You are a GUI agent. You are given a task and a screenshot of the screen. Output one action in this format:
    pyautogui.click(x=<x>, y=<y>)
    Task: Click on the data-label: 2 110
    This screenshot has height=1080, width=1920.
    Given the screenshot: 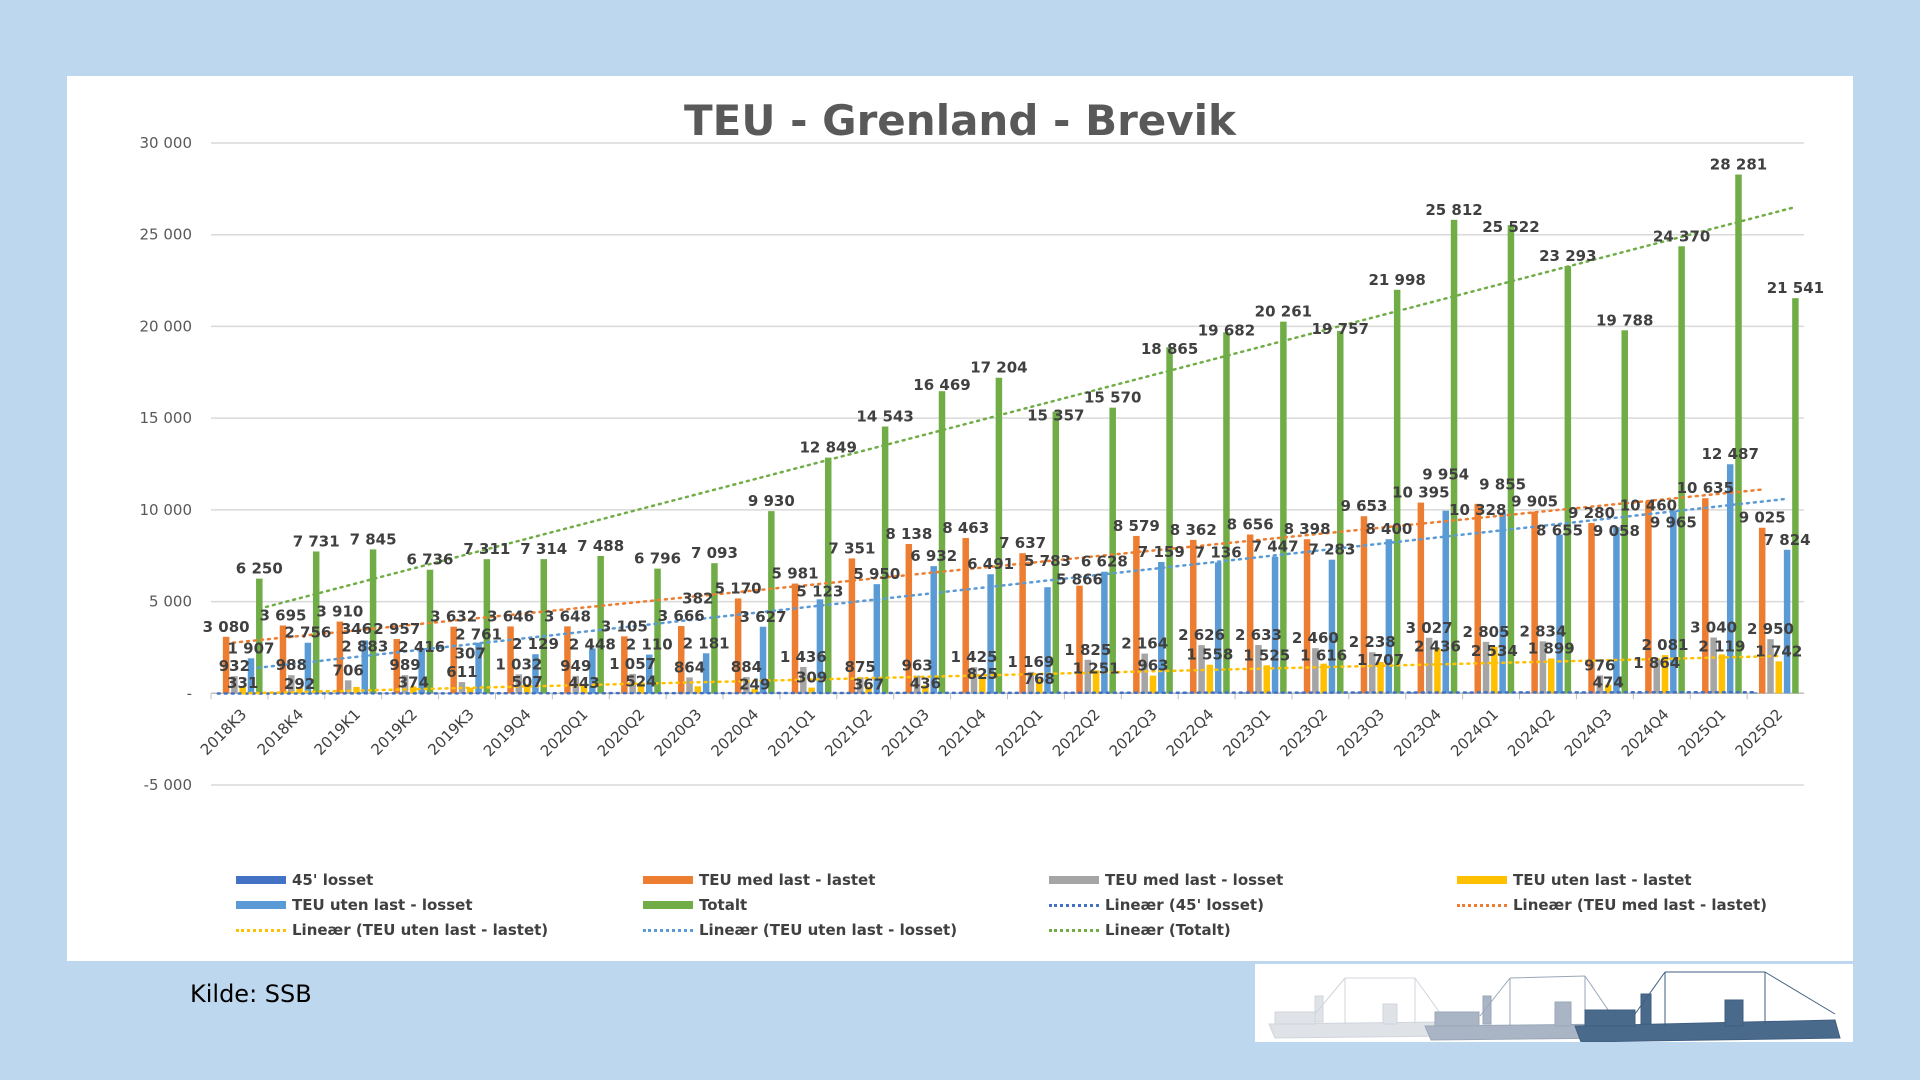 What is the action you would take?
    pyautogui.click(x=649, y=645)
    